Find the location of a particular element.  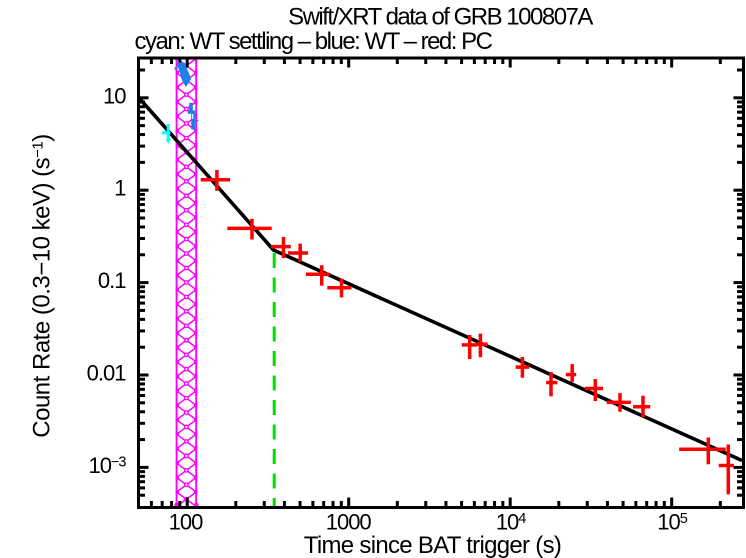

svg-text: Time since BAT trigger (s) is located at coordinates (432, 545).